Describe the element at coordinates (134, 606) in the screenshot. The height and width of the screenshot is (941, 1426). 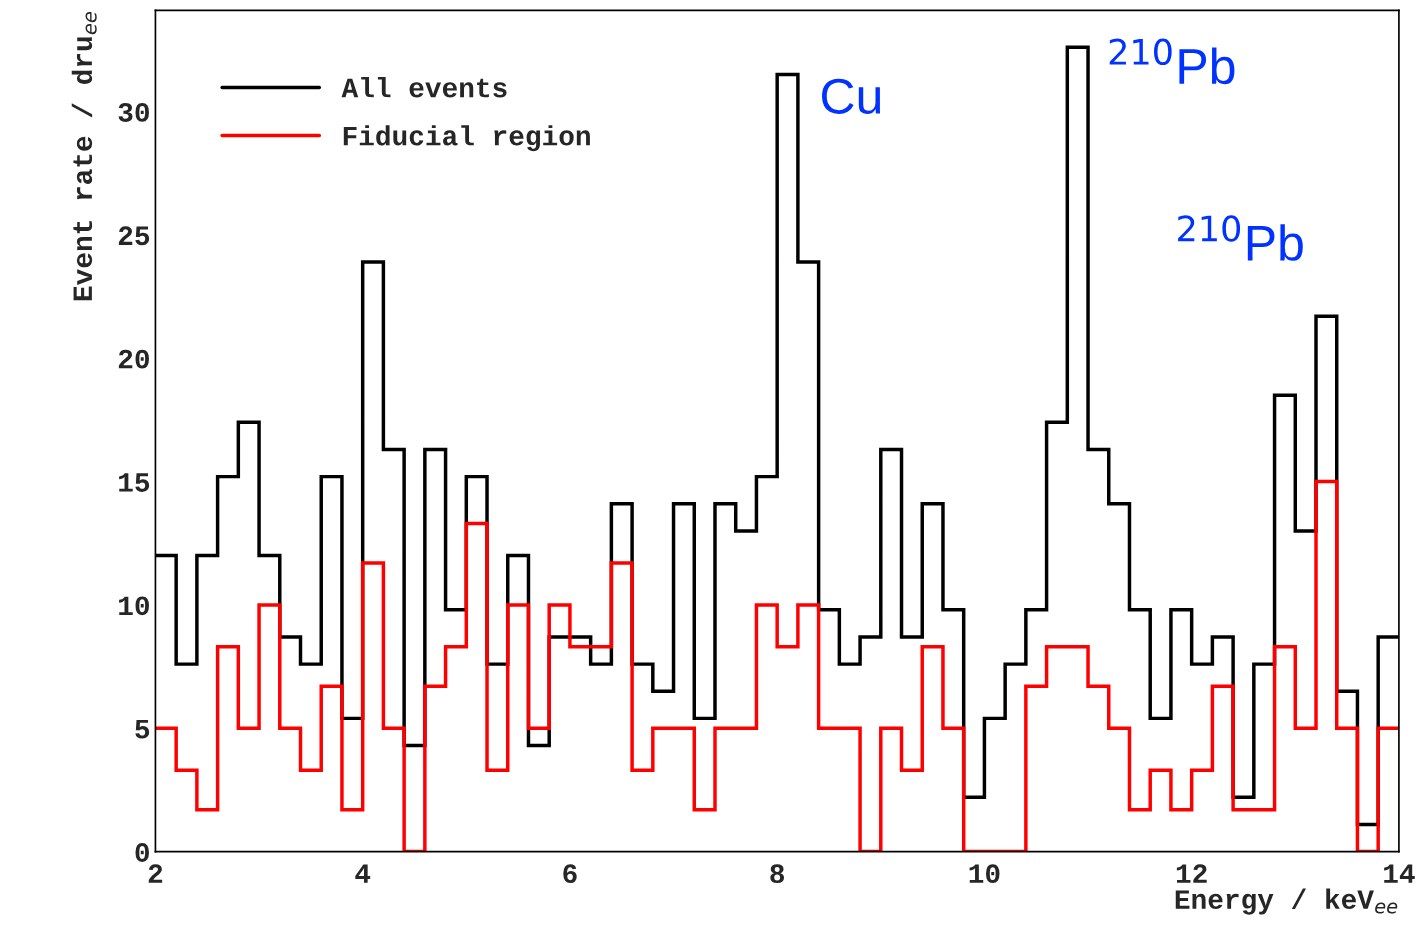
I see `y-tick-label: 10` at that location.